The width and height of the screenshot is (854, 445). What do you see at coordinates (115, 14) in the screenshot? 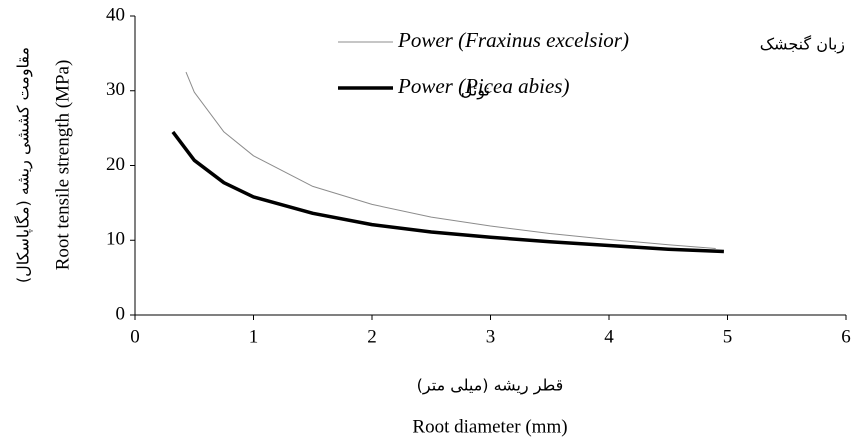
I see `y-tick-label: 40` at bounding box center [115, 14].